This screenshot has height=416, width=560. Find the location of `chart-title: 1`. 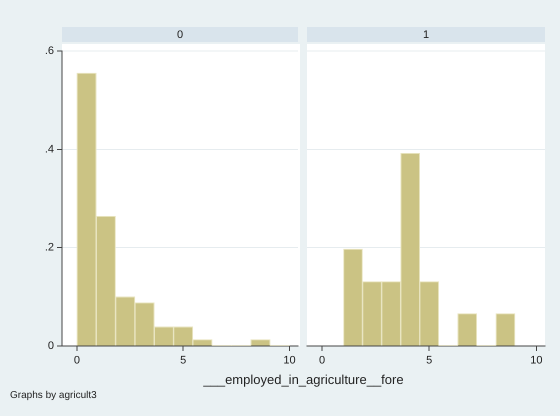

chart-title: 1 is located at coordinates (426, 35).